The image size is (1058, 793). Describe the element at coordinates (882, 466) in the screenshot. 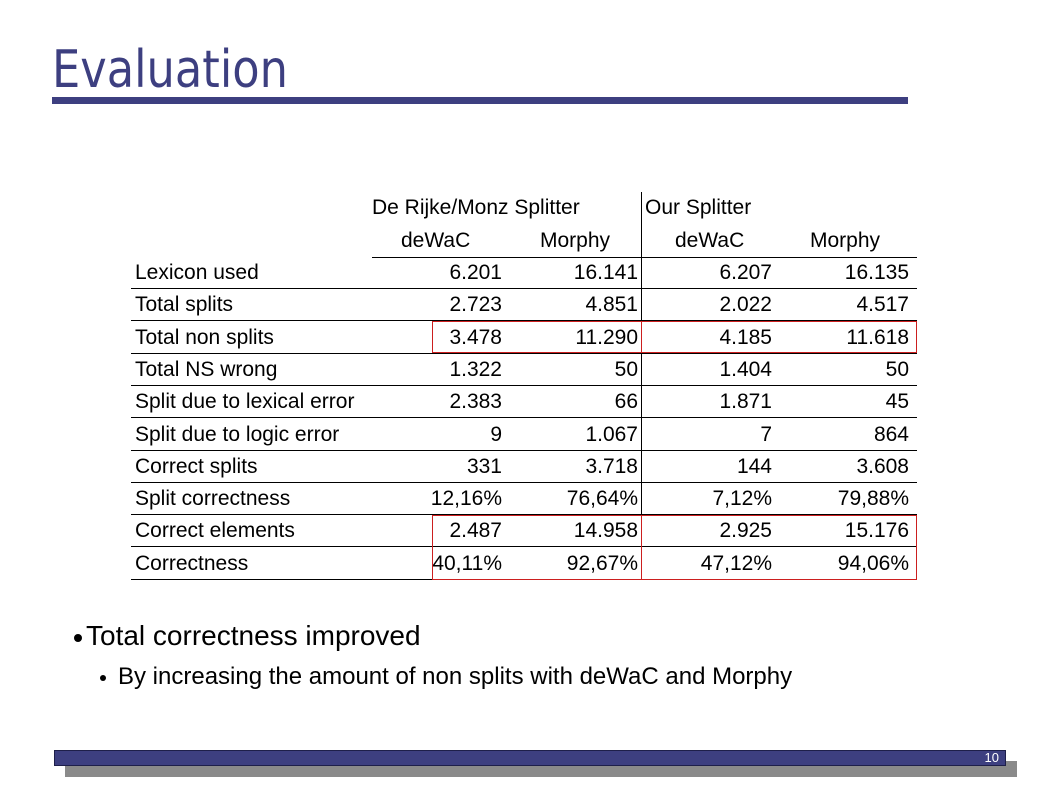

I see `table-cell: 3.608` at that location.